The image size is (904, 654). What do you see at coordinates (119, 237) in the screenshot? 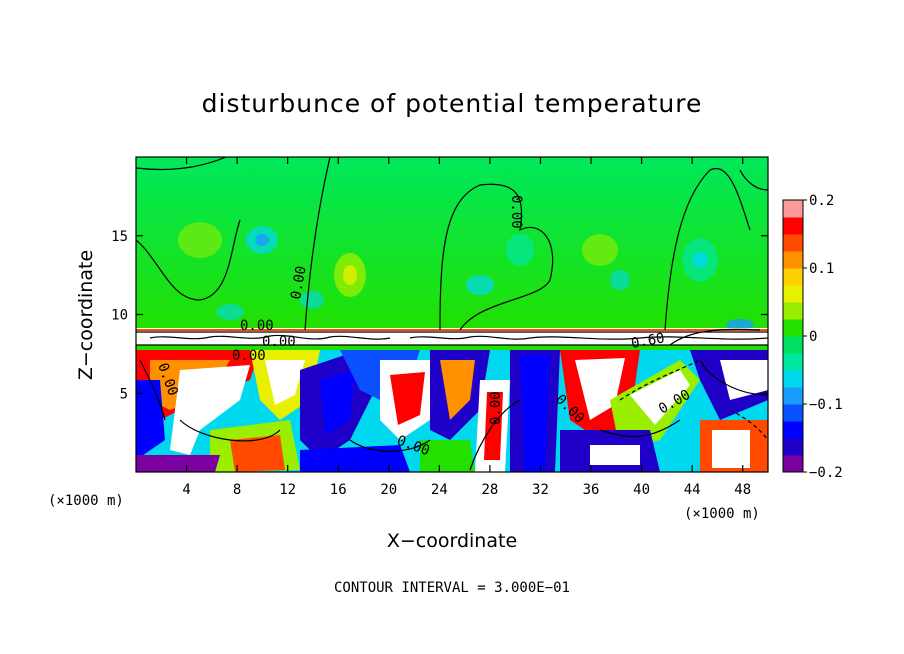
I see `y-tick-label: 15` at bounding box center [119, 237].